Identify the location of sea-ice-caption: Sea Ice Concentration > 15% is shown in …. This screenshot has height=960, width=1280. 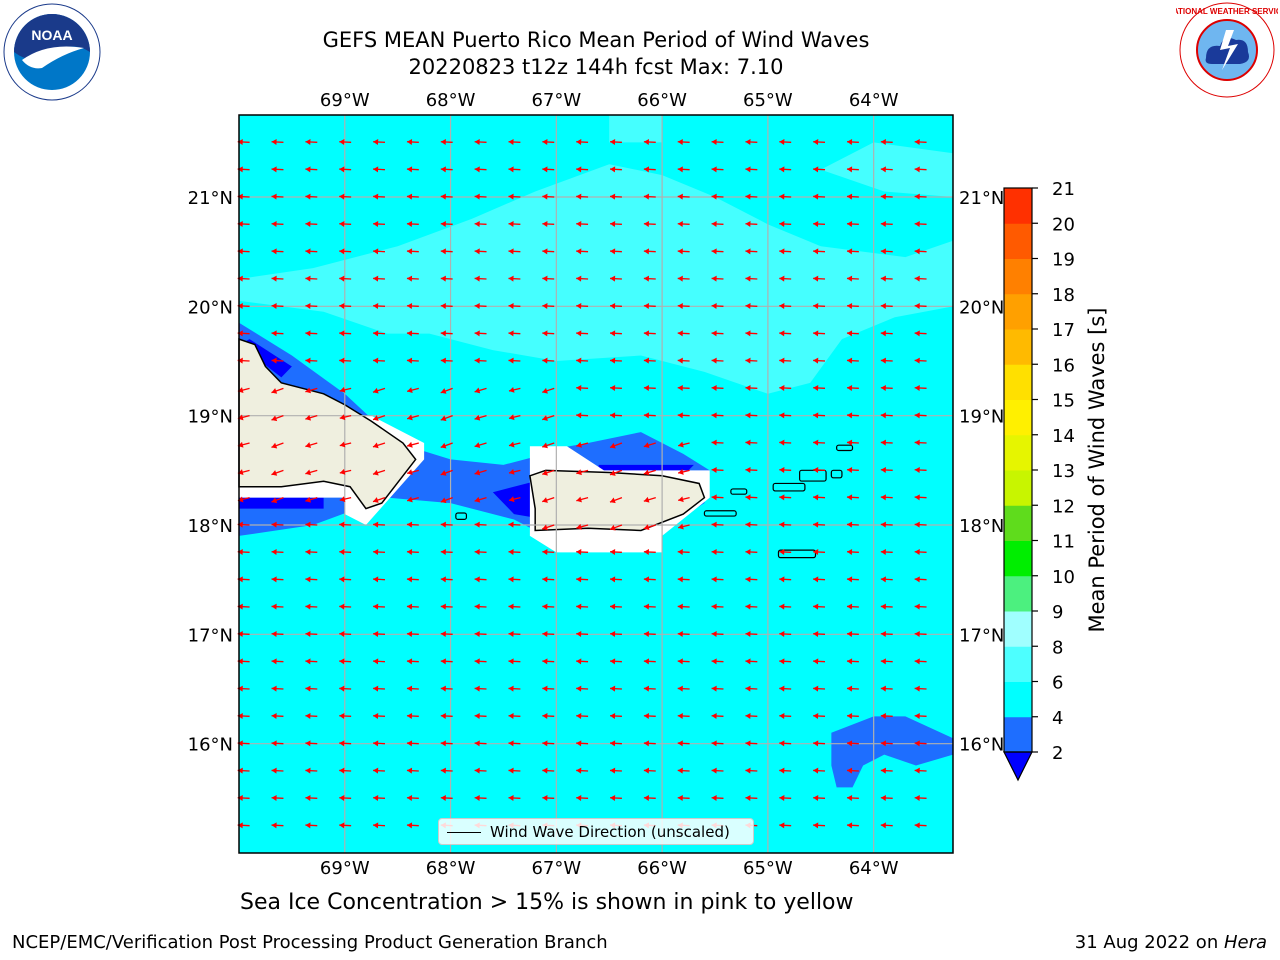
(547, 902).